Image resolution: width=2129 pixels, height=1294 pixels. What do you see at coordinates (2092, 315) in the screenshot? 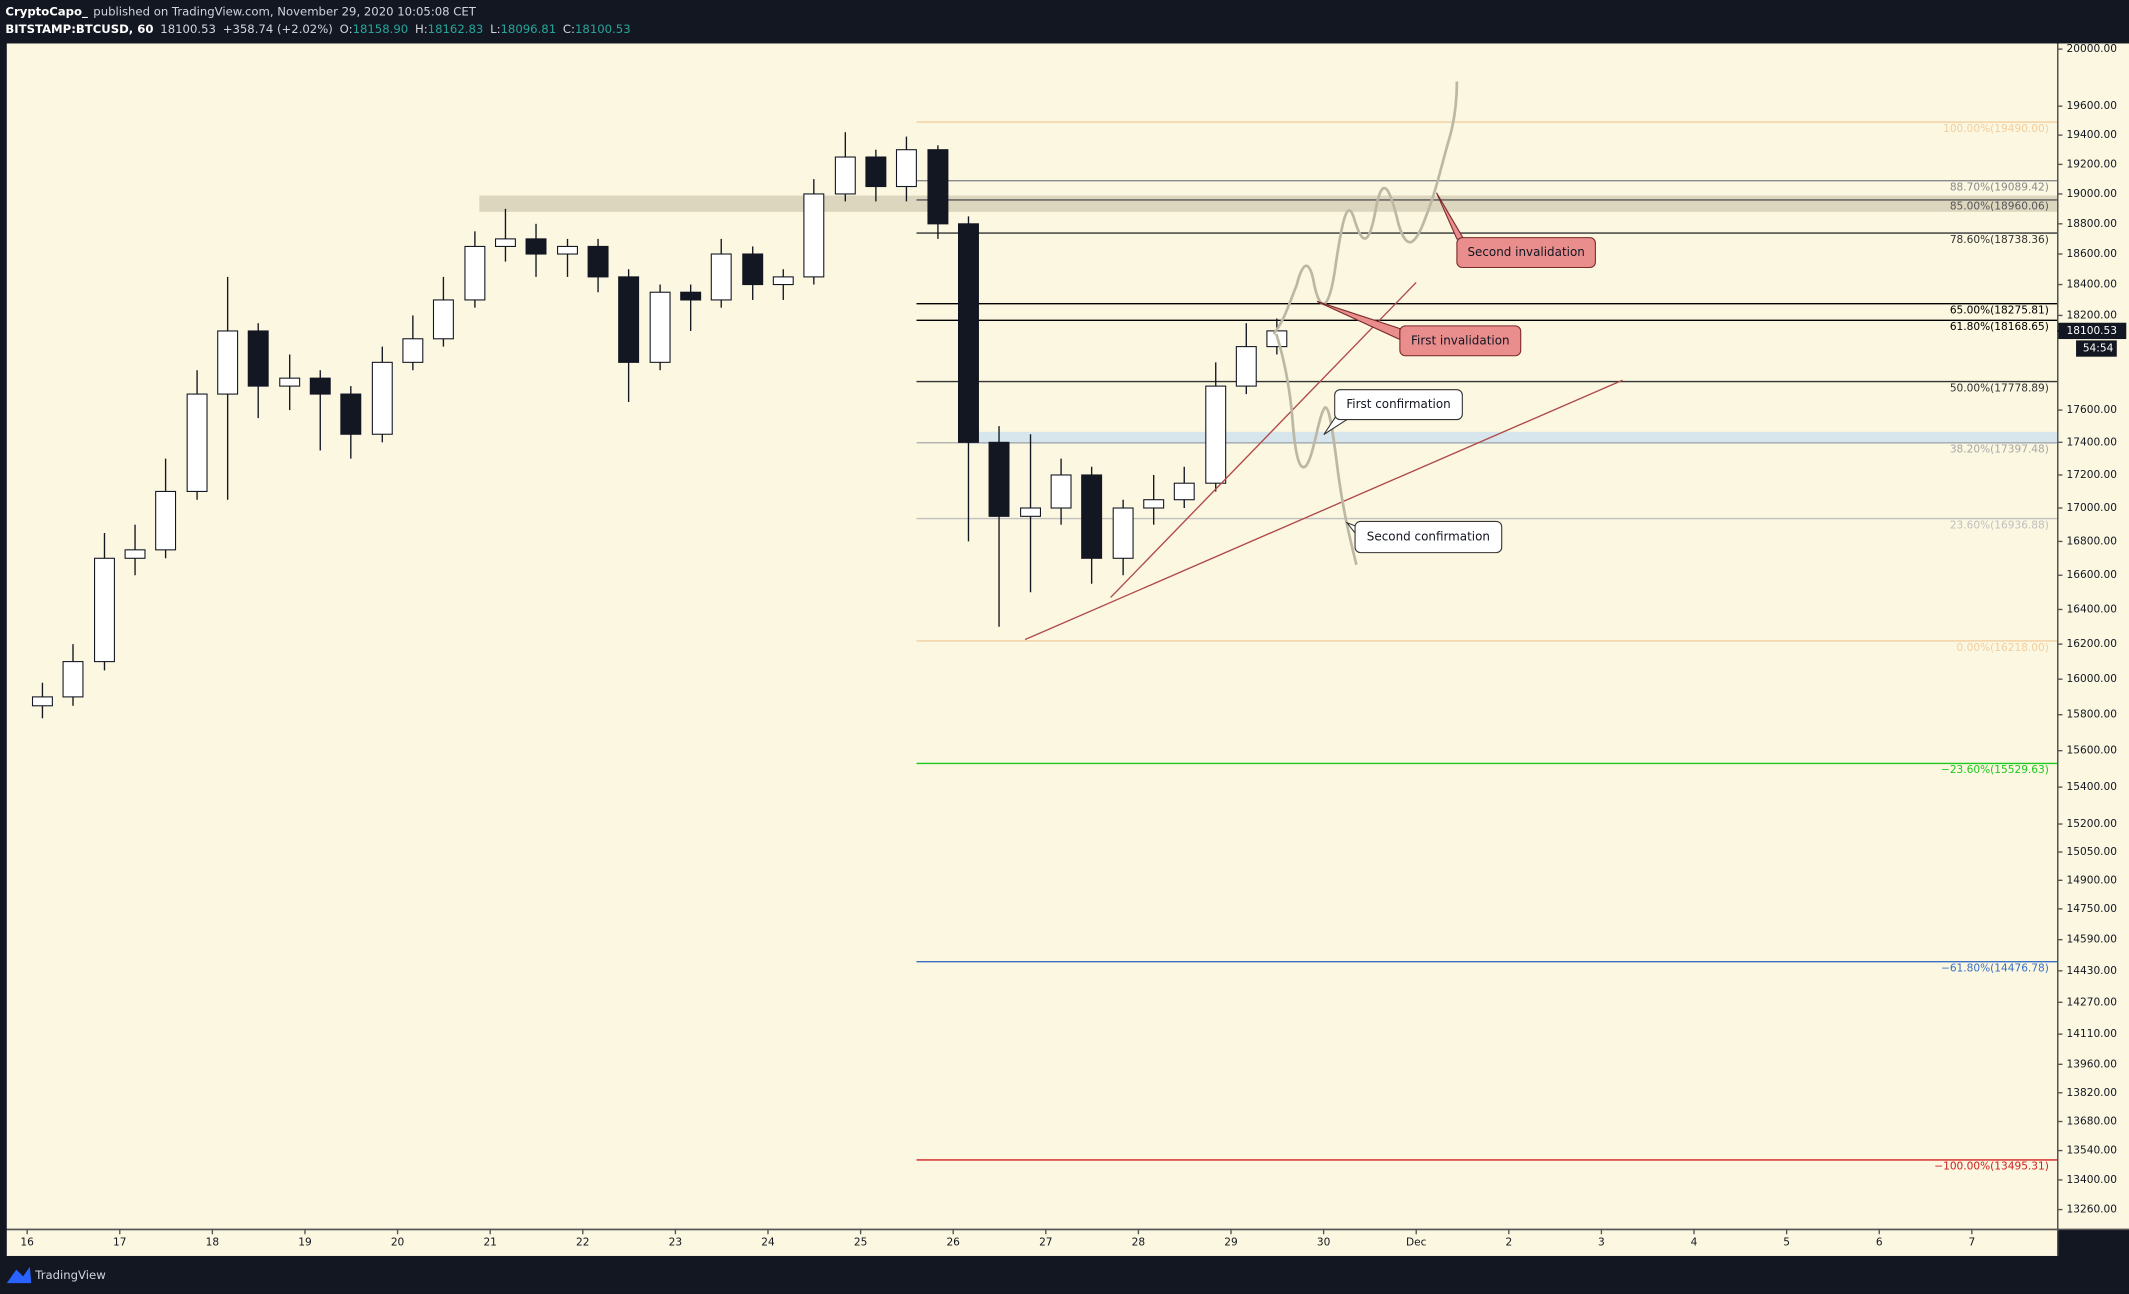
I see `y-tick-label: 18200.00` at bounding box center [2092, 315].